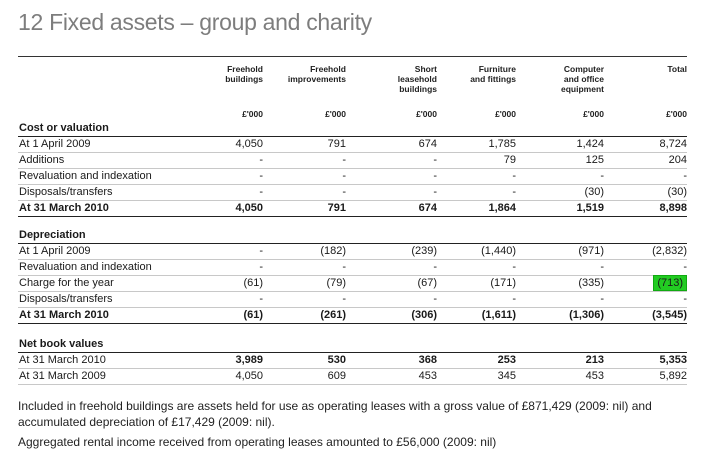 The height and width of the screenshot is (457, 703). Describe the element at coordinates (352, 361) in the screenshot. I see `table-row: At 31 March 2010 3,989 530 368 253 213 5,353` at that location.